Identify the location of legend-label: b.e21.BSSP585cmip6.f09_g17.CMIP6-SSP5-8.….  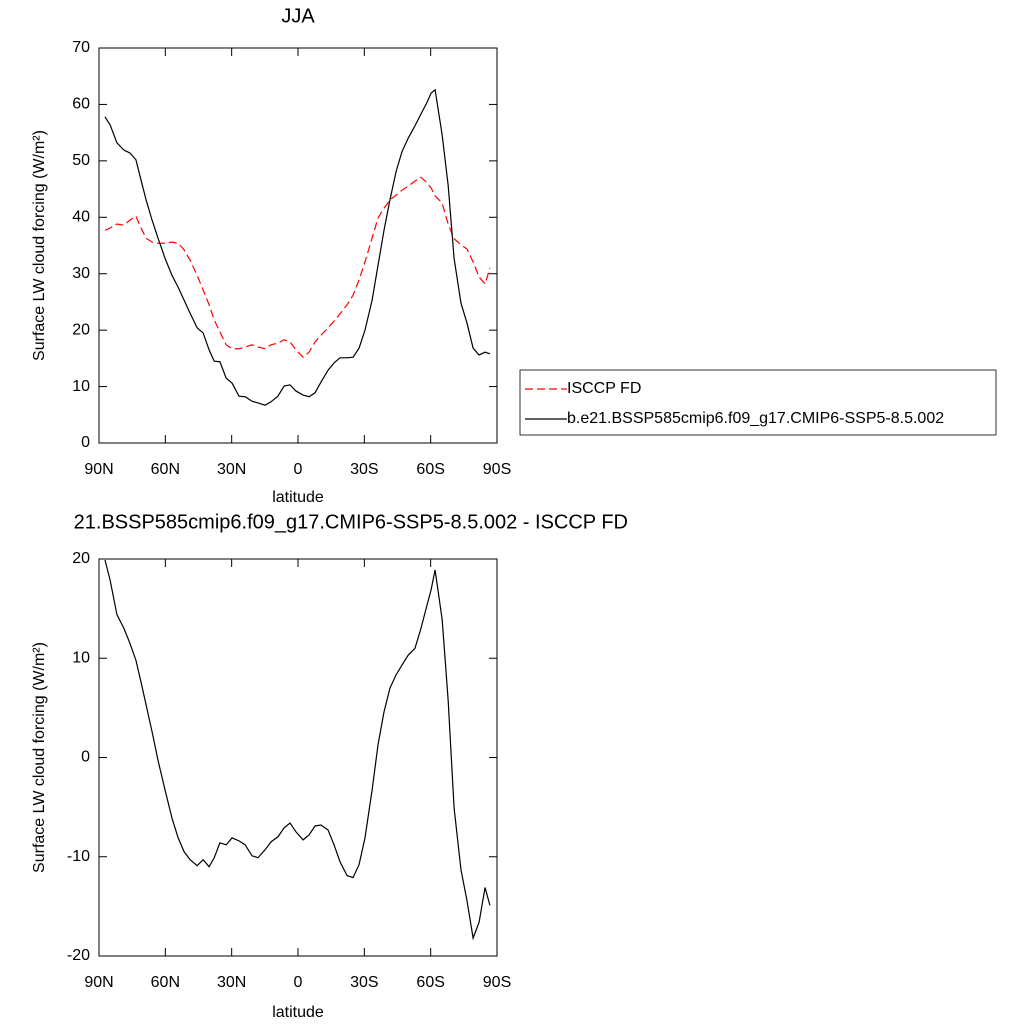
(755, 418).